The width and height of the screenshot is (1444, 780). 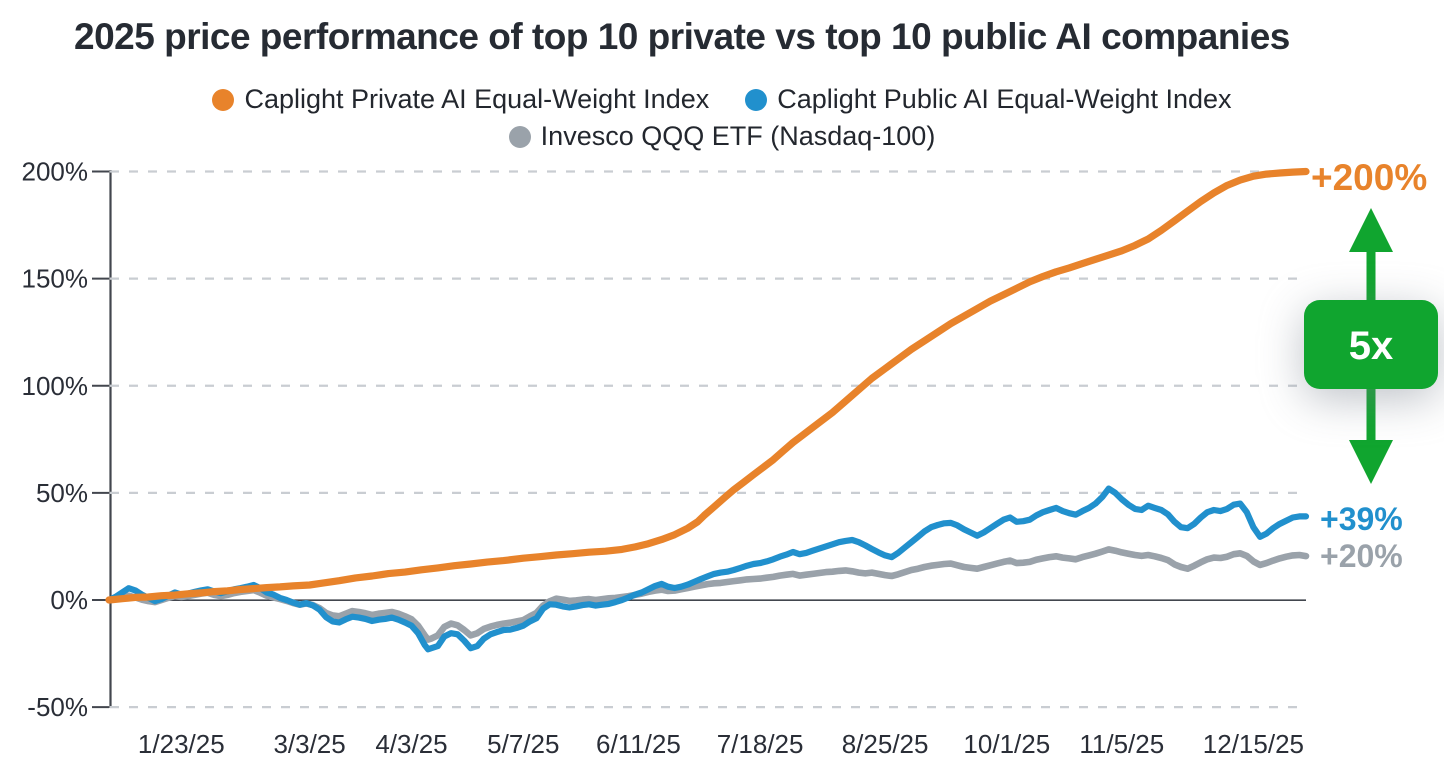 I want to click on public-series-dot-icon, so click(x=756, y=99).